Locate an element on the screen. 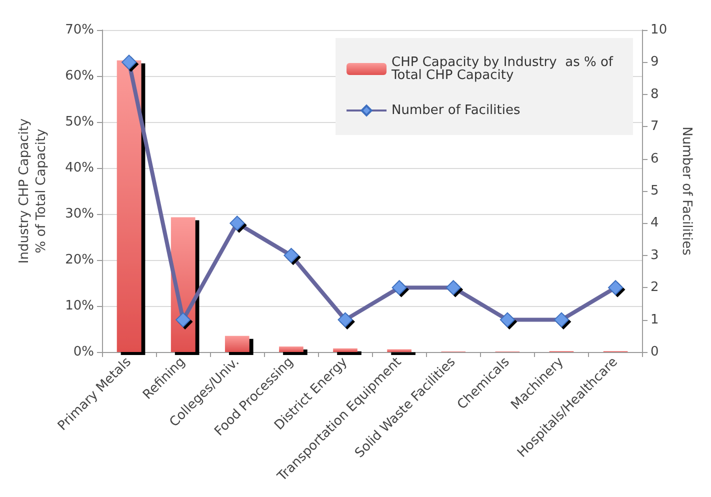 The height and width of the screenshot is (497, 711). y-tick-label: 0% is located at coordinates (83, 352).